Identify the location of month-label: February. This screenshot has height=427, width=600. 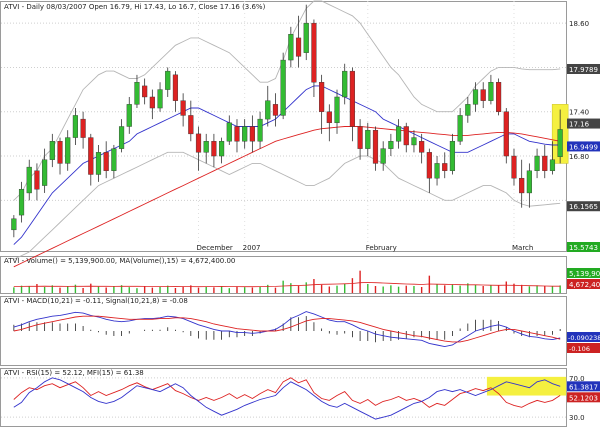
(381, 248).